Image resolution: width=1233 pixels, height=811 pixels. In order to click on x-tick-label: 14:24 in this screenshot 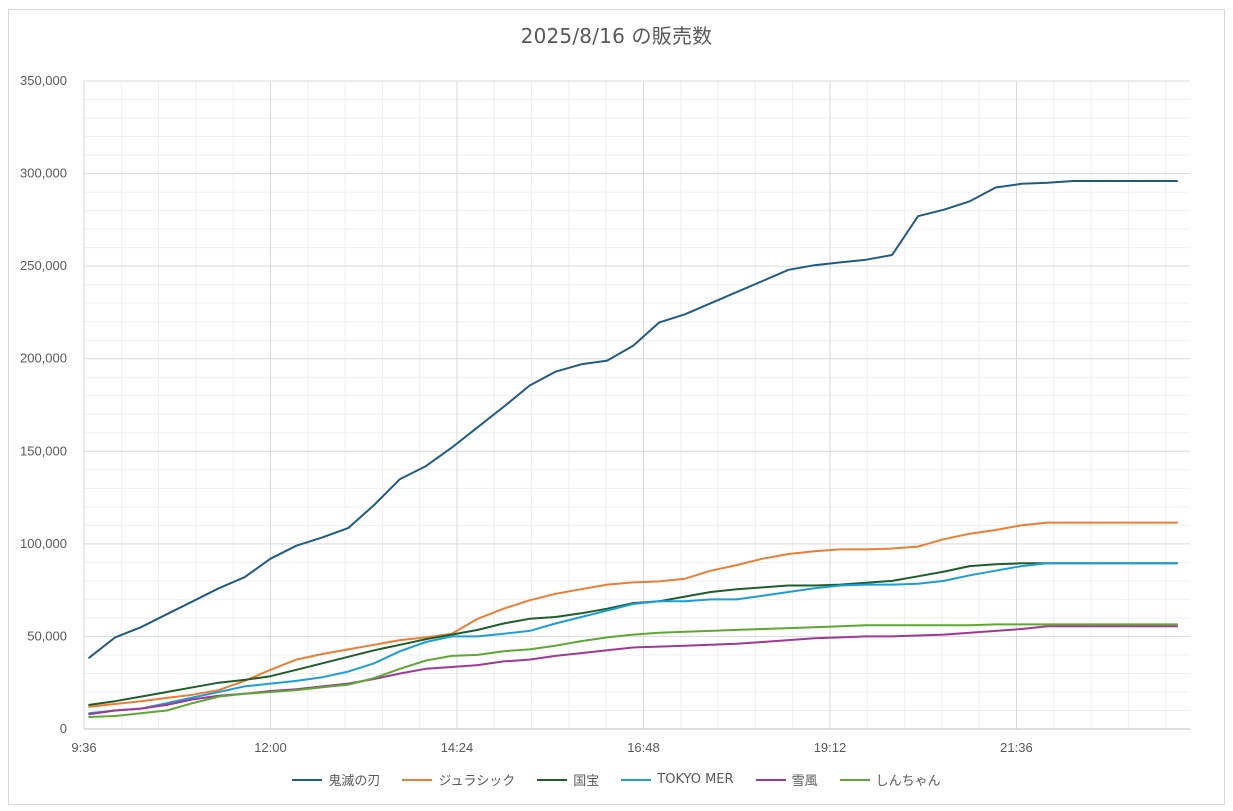, I will do `click(457, 747)`.